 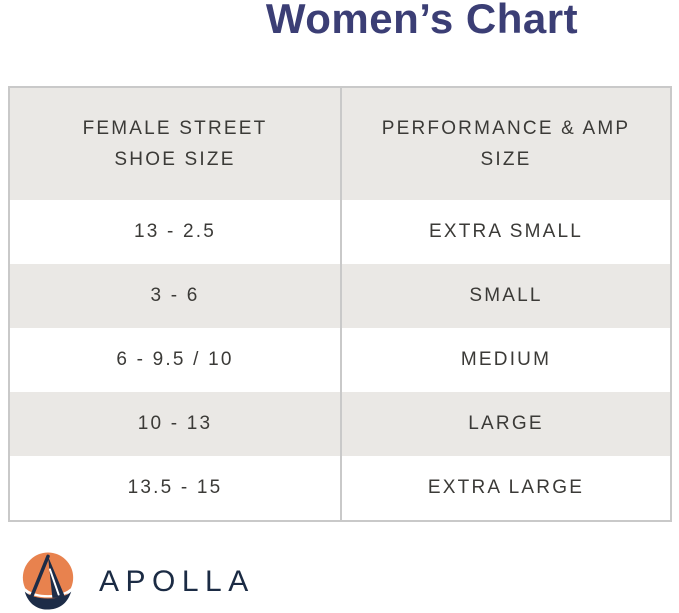 What do you see at coordinates (505, 144) in the screenshot?
I see `column-header-amp-size: PERFORMANCE & AMP SIZE` at bounding box center [505, 144].